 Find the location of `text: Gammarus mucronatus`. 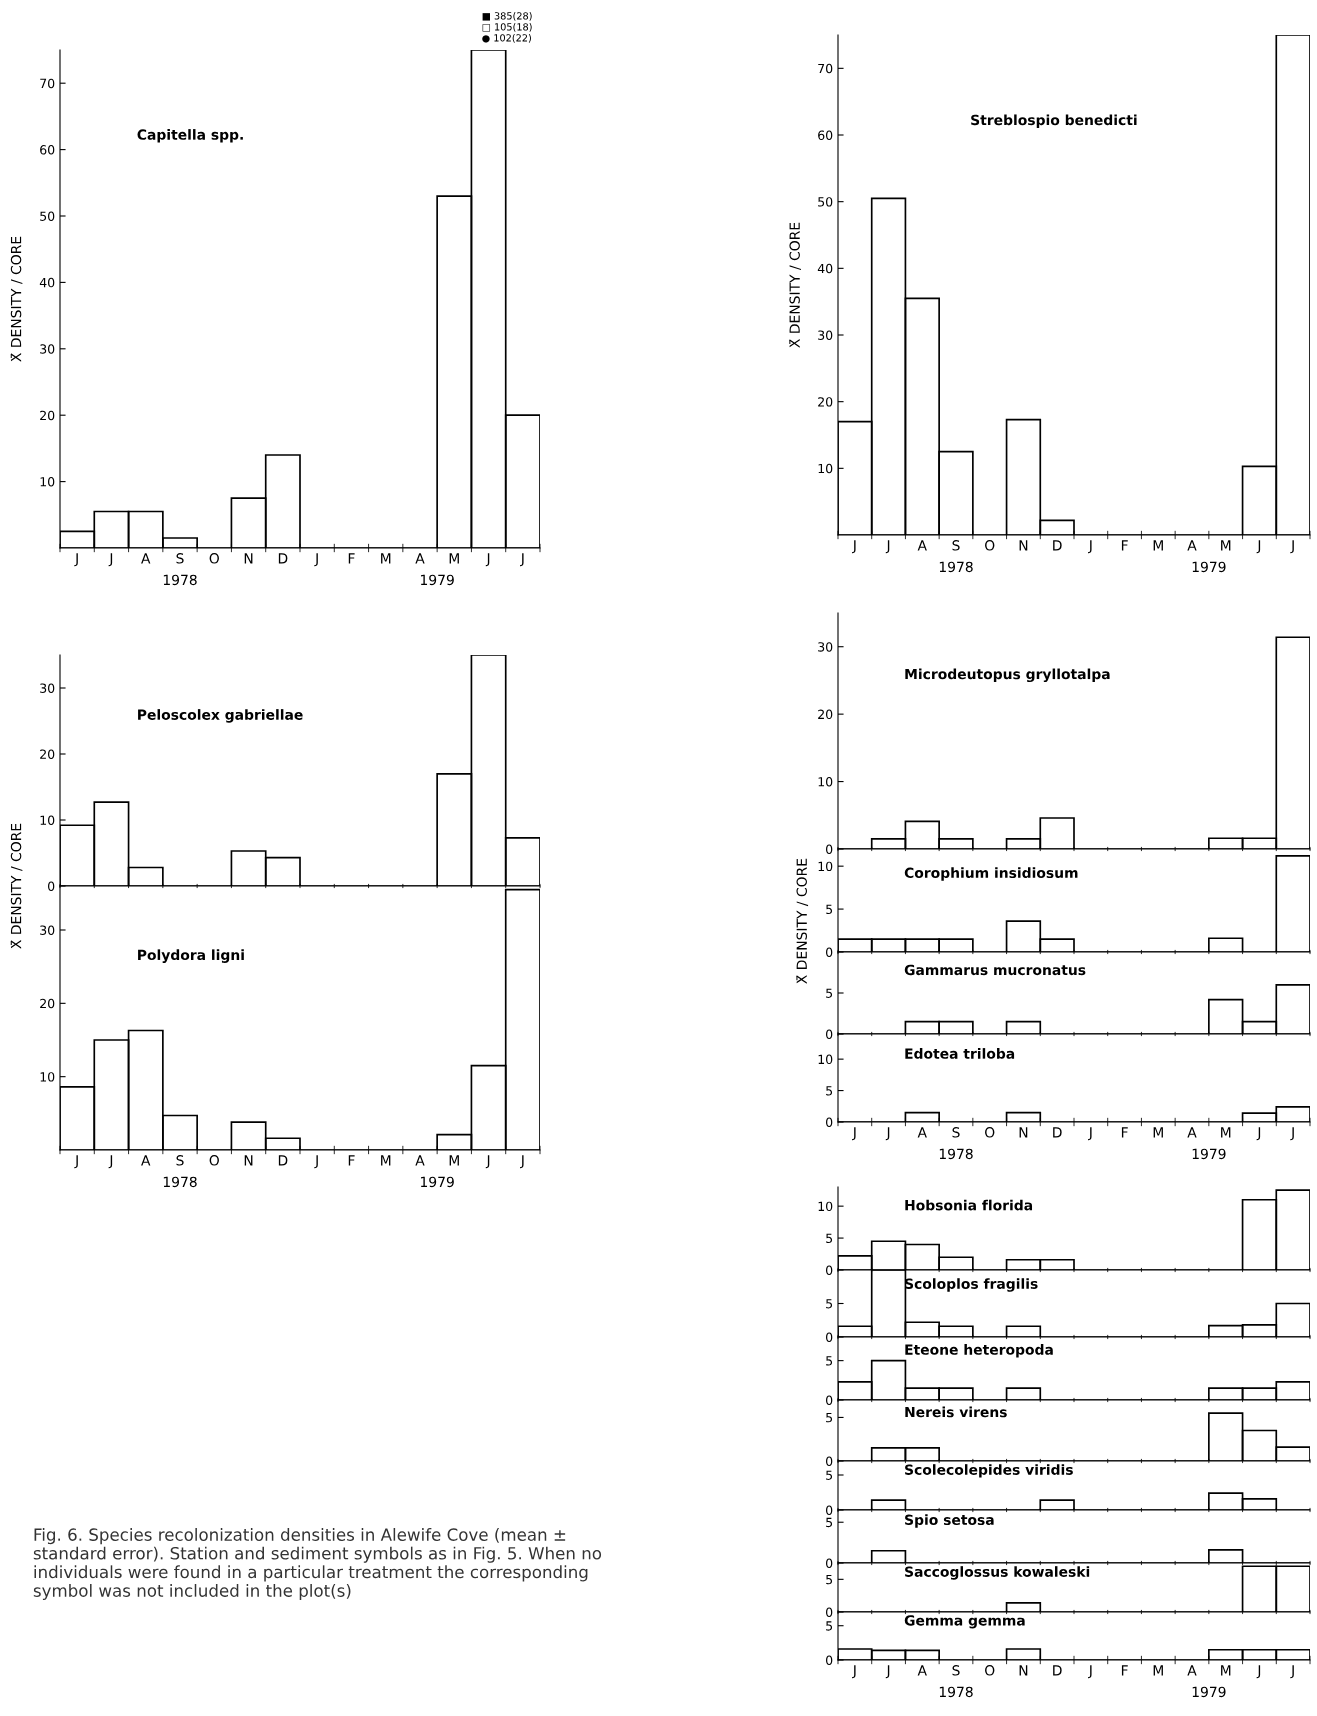

text: Gammarus mucronatus is located at coordinates (995, 970).